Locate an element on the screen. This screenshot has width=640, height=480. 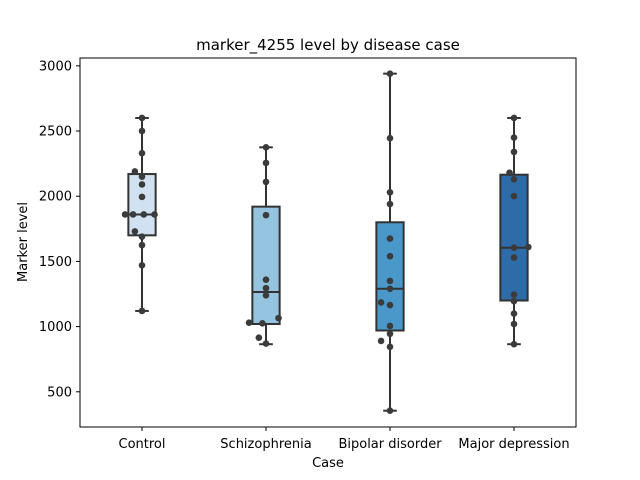
y-tick-label: 500 is located at coordinates (59, 392).